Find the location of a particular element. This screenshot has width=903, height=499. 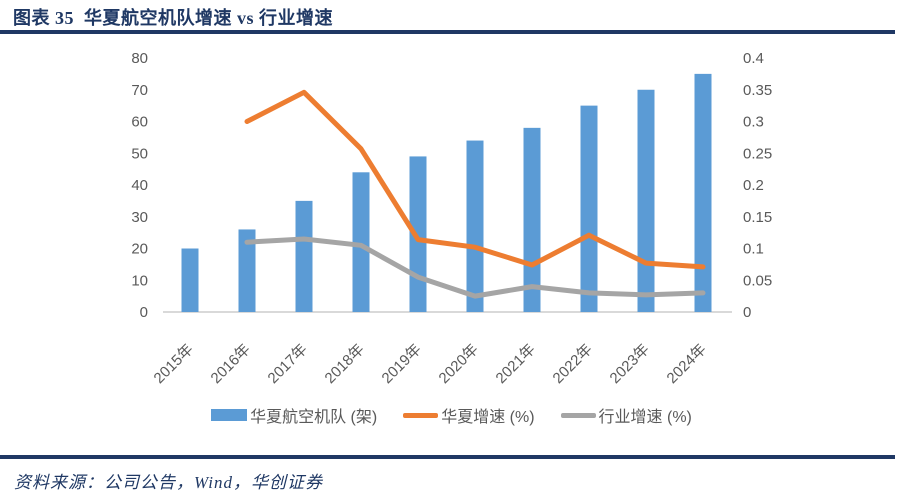

x-axis-label: 2024年 is located at coordinates (687, 364).